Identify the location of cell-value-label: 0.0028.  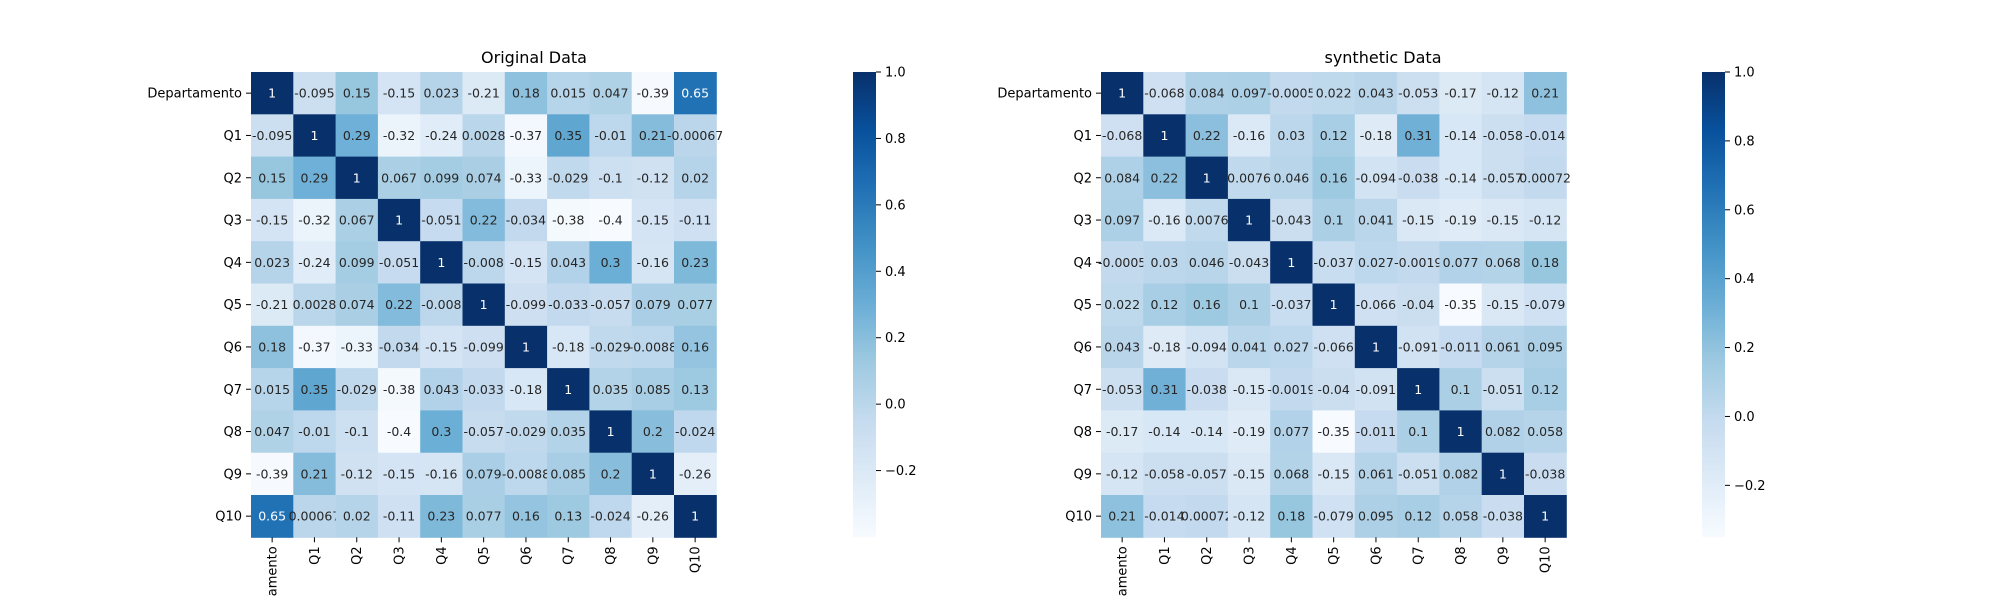
(315, 304).